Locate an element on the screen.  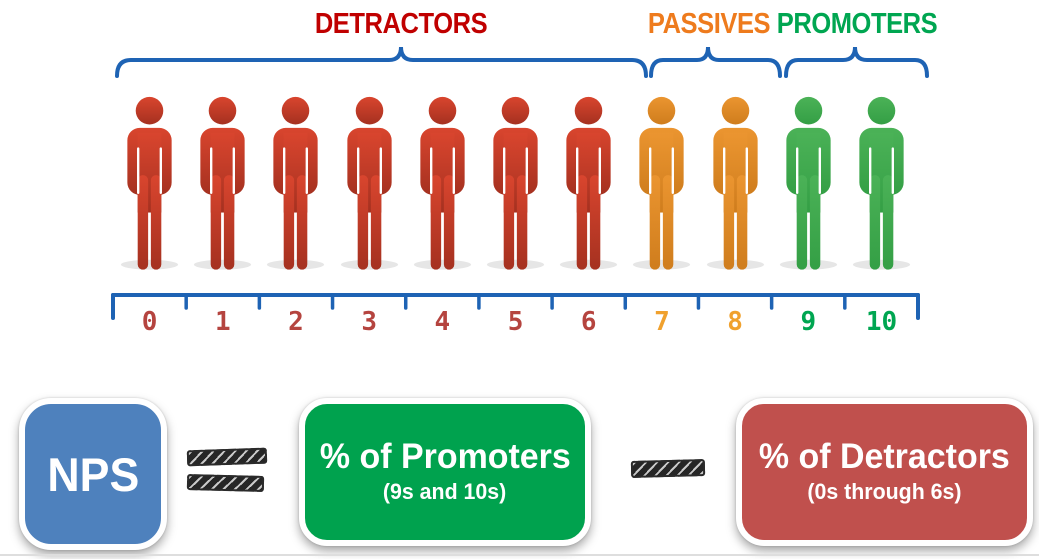
detractors-brace-icon is located at coordinates (381, 62).